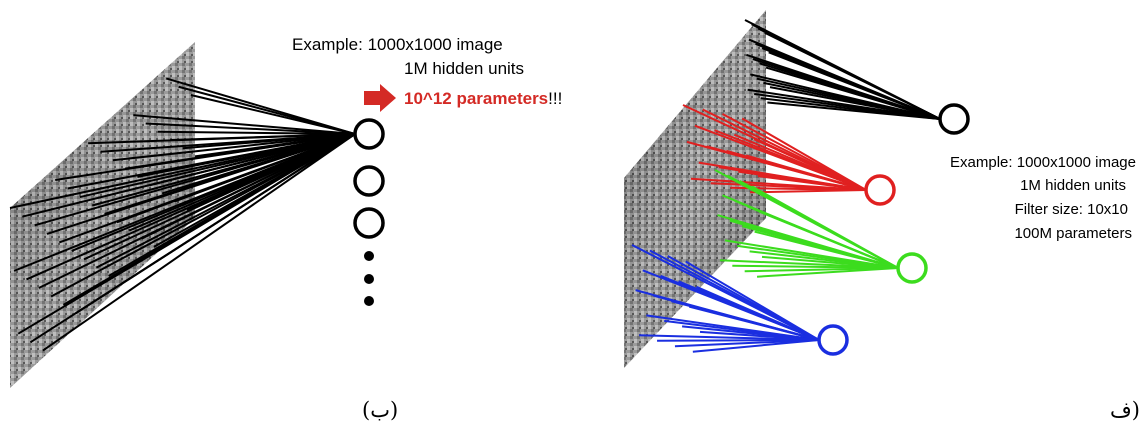 This screenshot has height=430, width=1141. I want to click on filter-size-text: Filter size: 10x10, so click(1071, 209).